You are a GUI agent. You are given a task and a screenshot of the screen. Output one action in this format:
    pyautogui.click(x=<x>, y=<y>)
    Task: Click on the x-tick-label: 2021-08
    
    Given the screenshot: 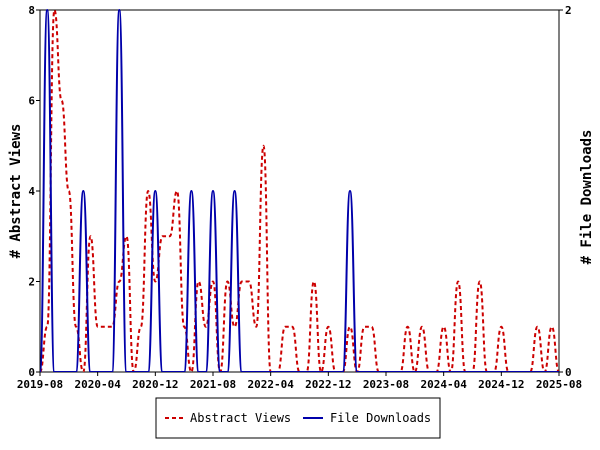 What is the action you would take?
    pyautogui.click(x=213, y=384)
    